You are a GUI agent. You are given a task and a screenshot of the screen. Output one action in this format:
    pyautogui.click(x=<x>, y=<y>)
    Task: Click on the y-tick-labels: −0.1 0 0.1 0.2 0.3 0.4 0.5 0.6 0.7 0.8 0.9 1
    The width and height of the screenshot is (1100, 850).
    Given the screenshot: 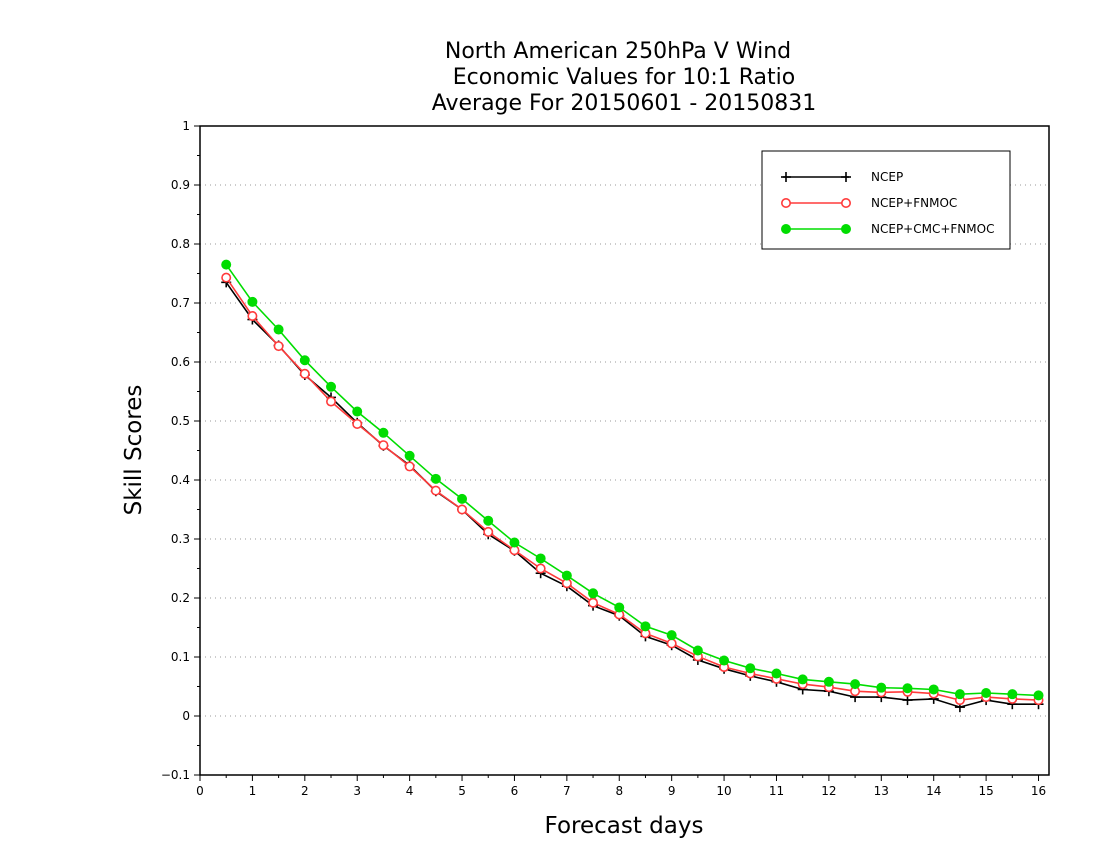 What is the action you would take?
    pyautogui.click(x=175, y=450)
    